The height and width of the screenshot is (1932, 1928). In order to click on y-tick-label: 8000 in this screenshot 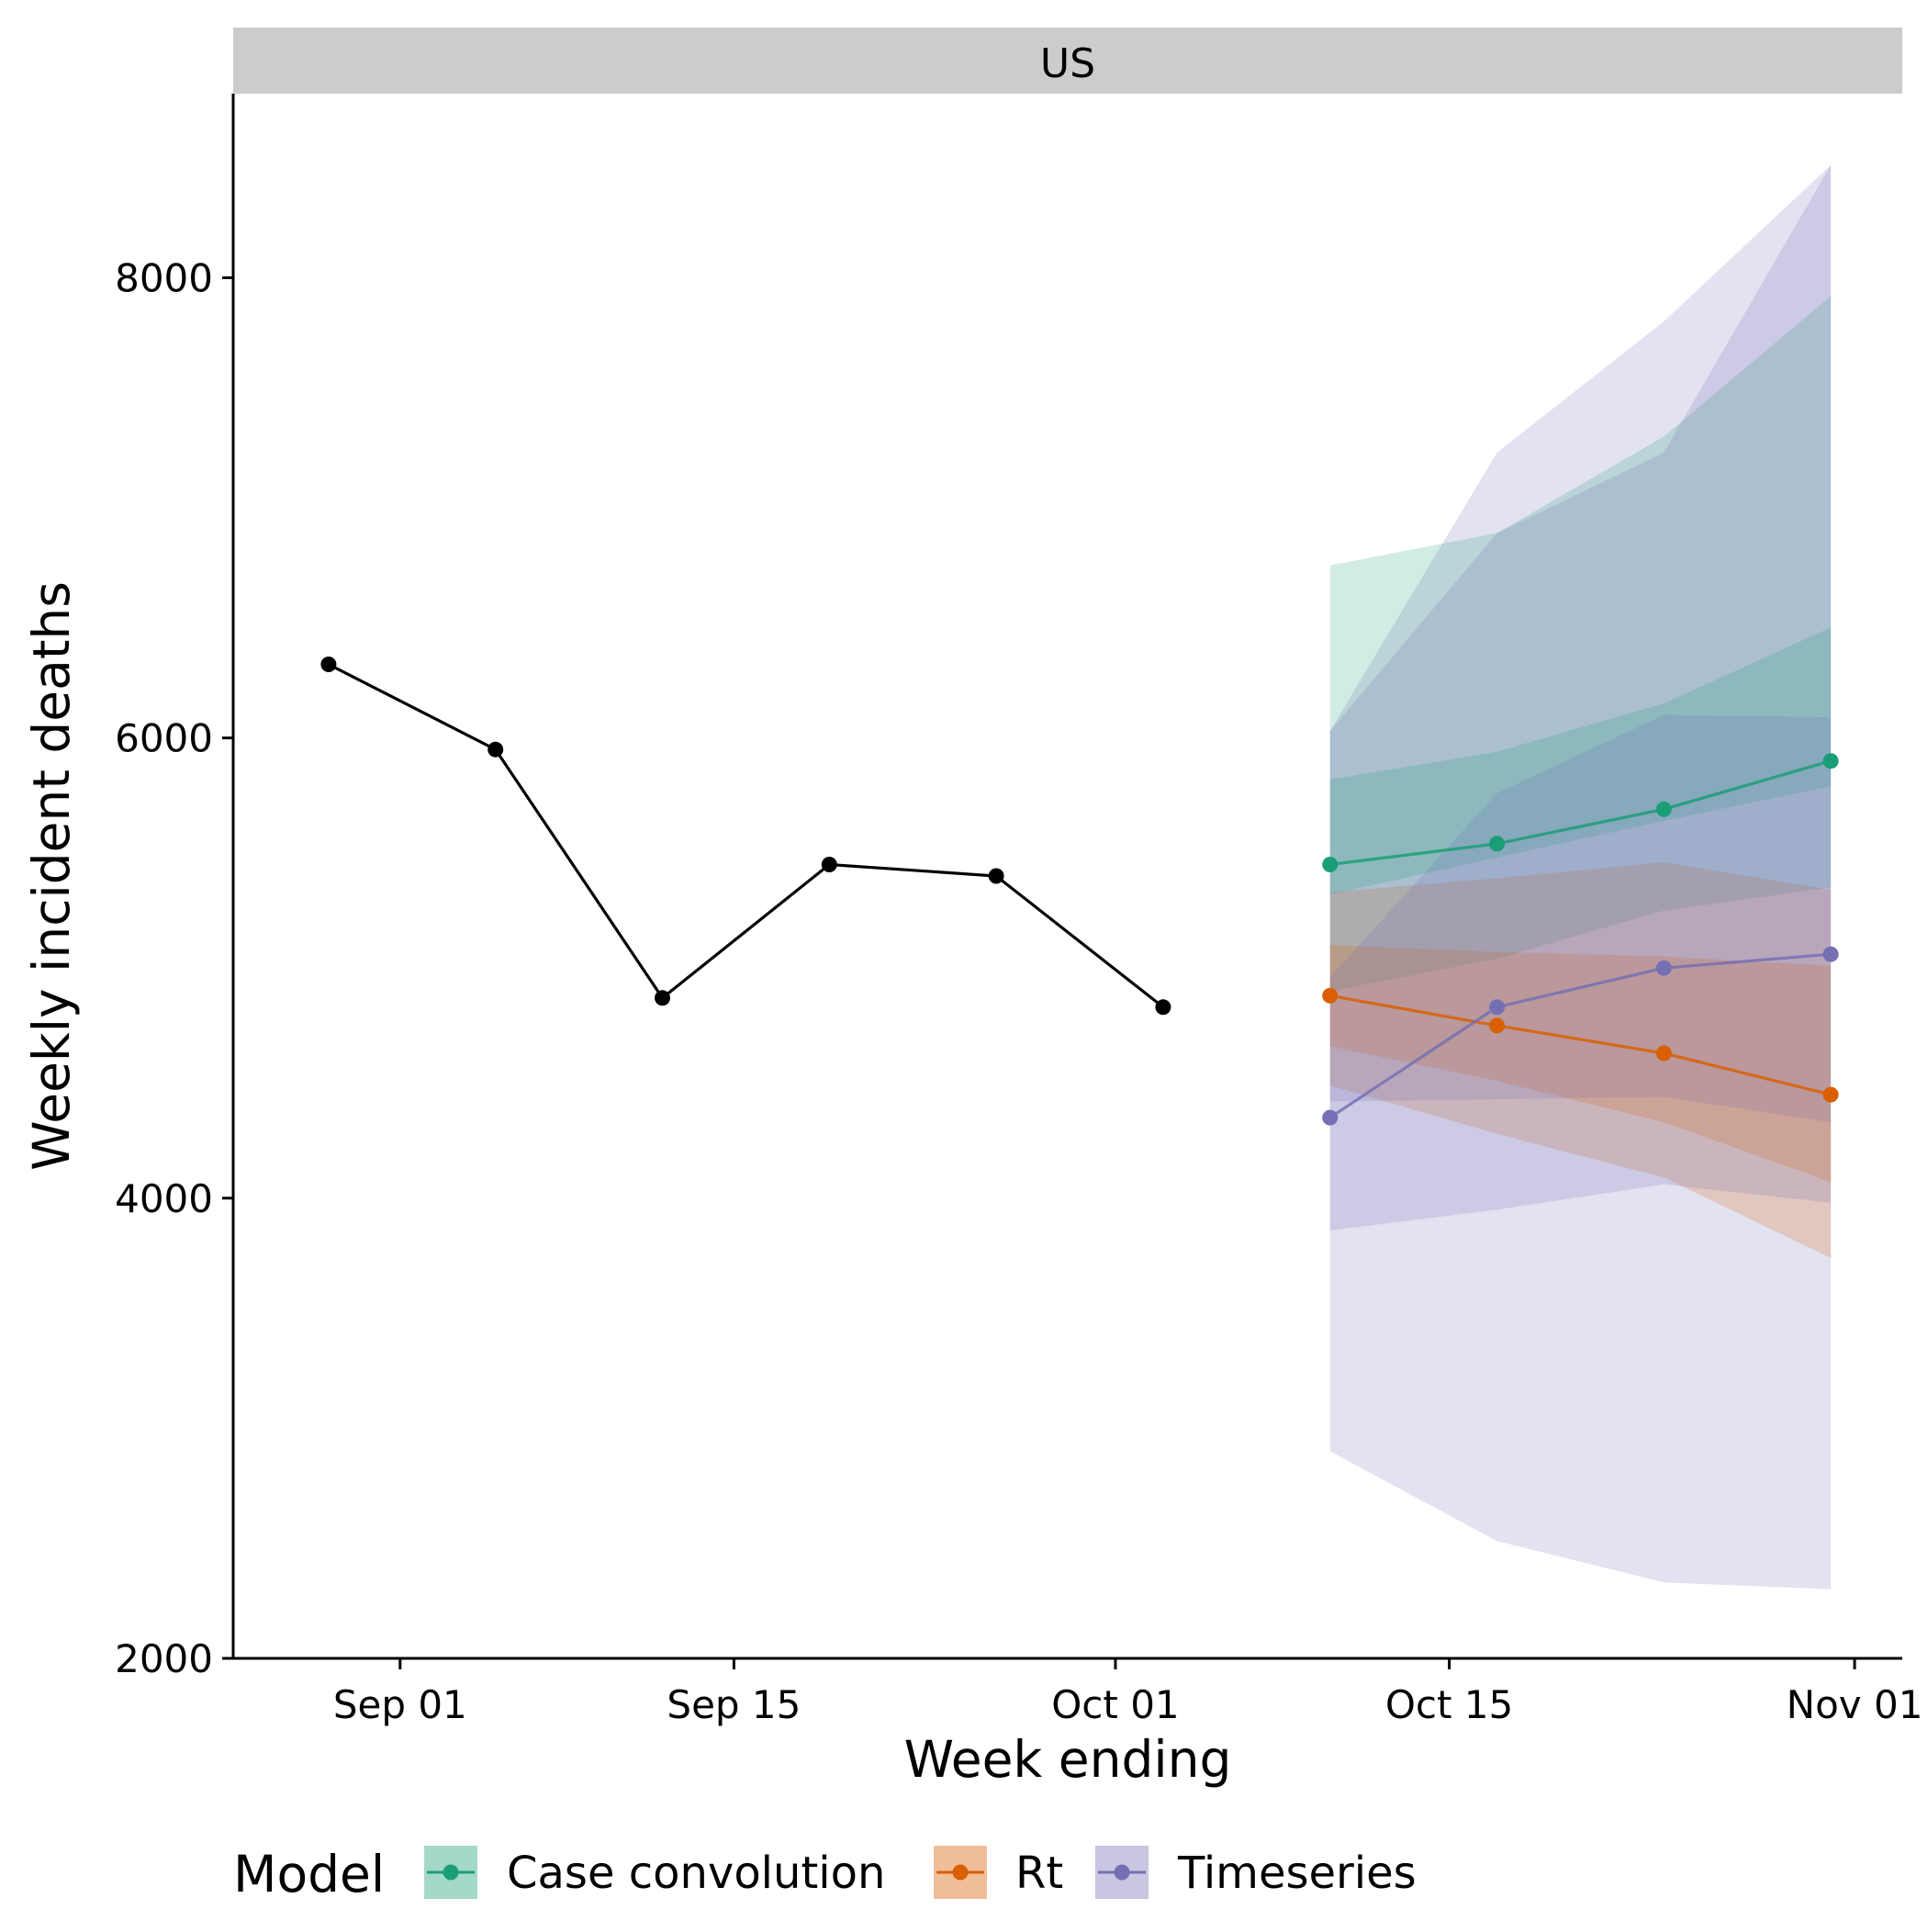, I will do `click(164, 277)`.